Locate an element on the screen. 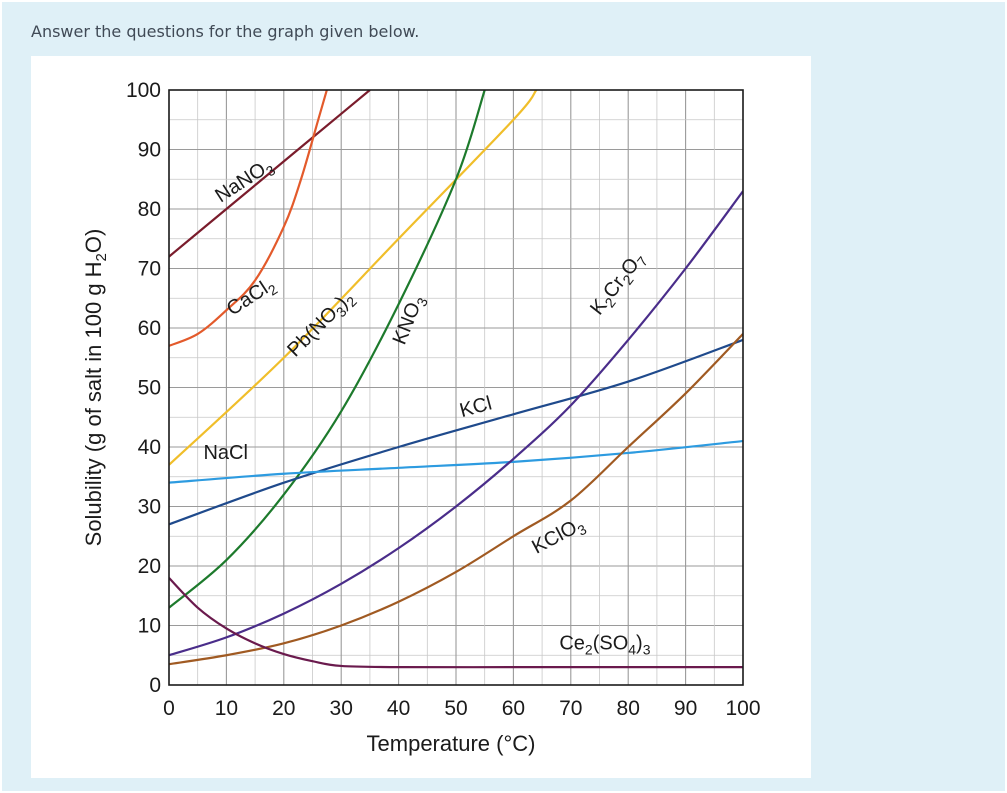  series-line-kcl is located at coordinates (456, 432).